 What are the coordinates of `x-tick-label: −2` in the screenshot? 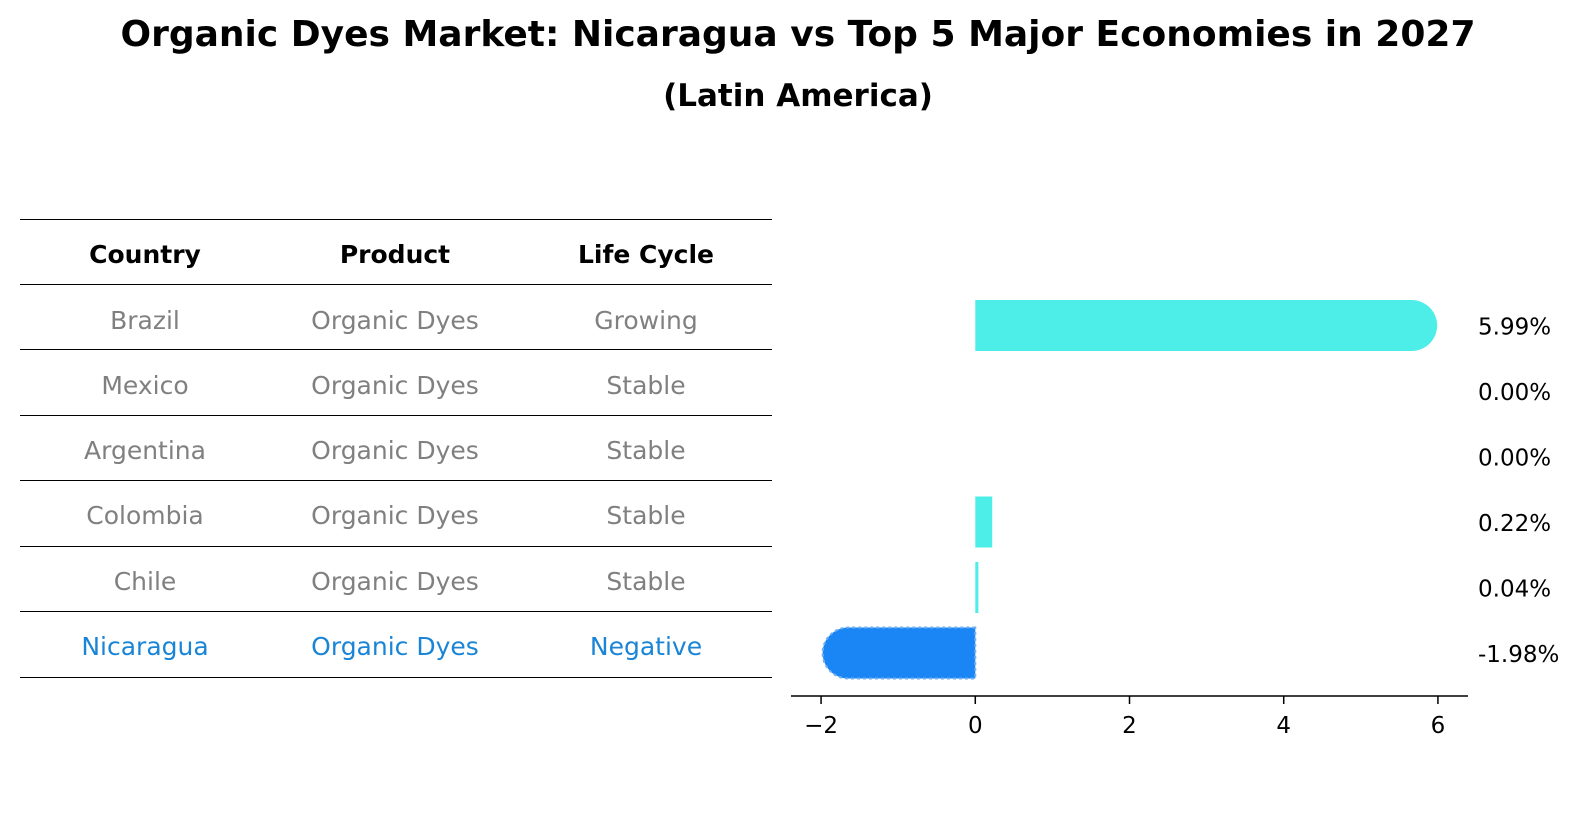 It's located at (821, 726).